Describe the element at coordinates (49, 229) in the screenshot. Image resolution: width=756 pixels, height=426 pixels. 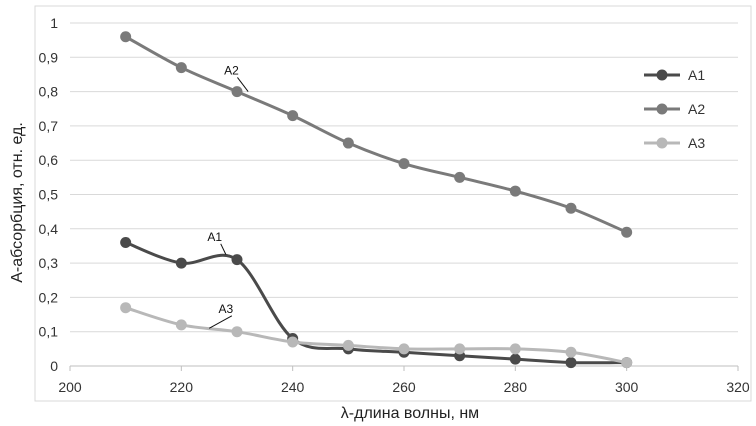
I see `y-tick-label: 0,4` at that location.